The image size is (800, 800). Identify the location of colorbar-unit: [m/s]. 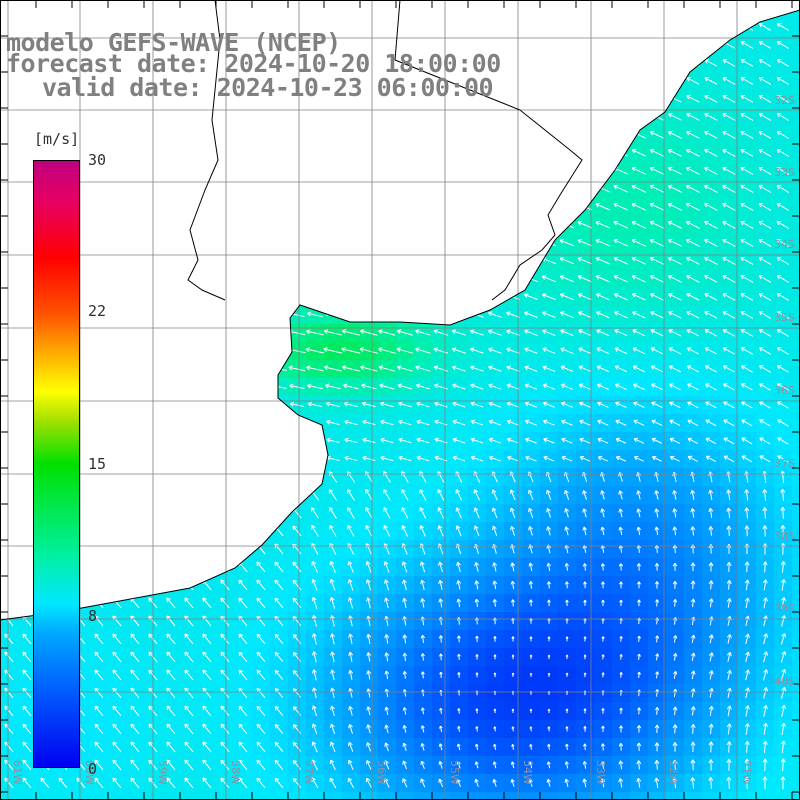
(57, 139).